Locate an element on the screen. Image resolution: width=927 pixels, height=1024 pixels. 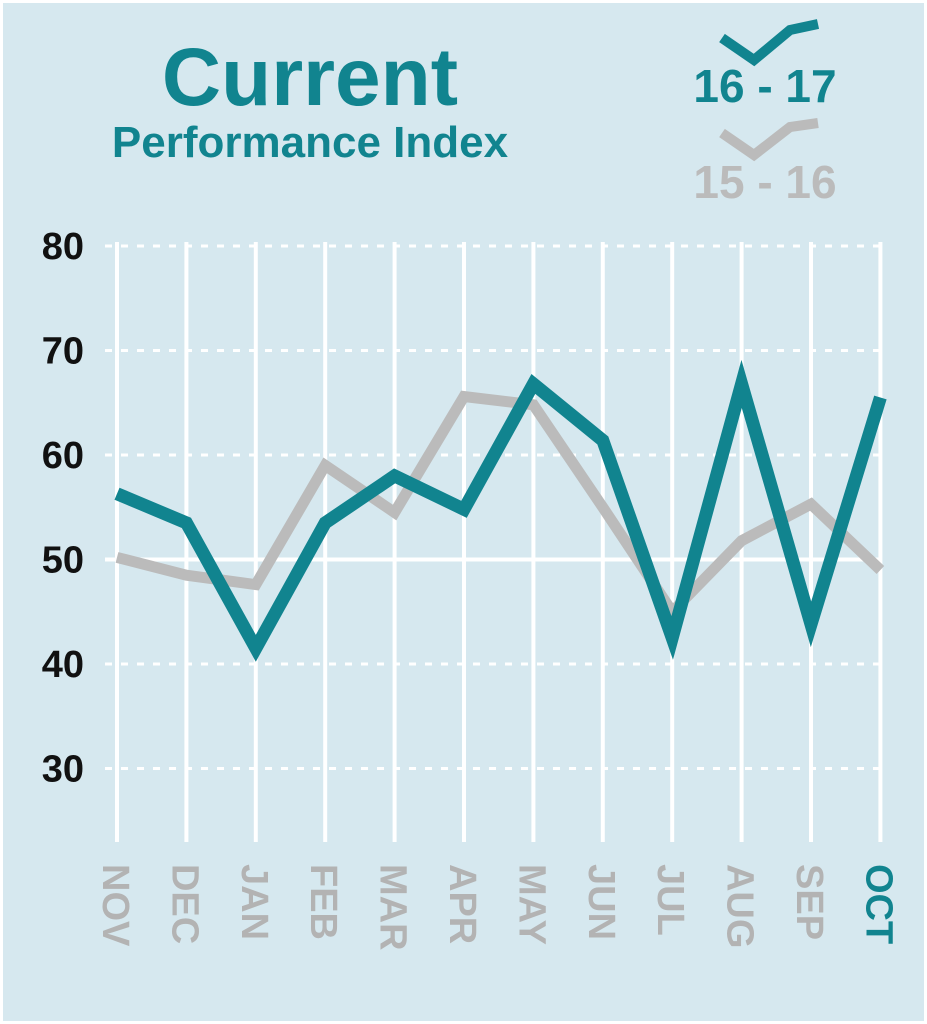
chart-title: Current is located at coordinates (310, 77).